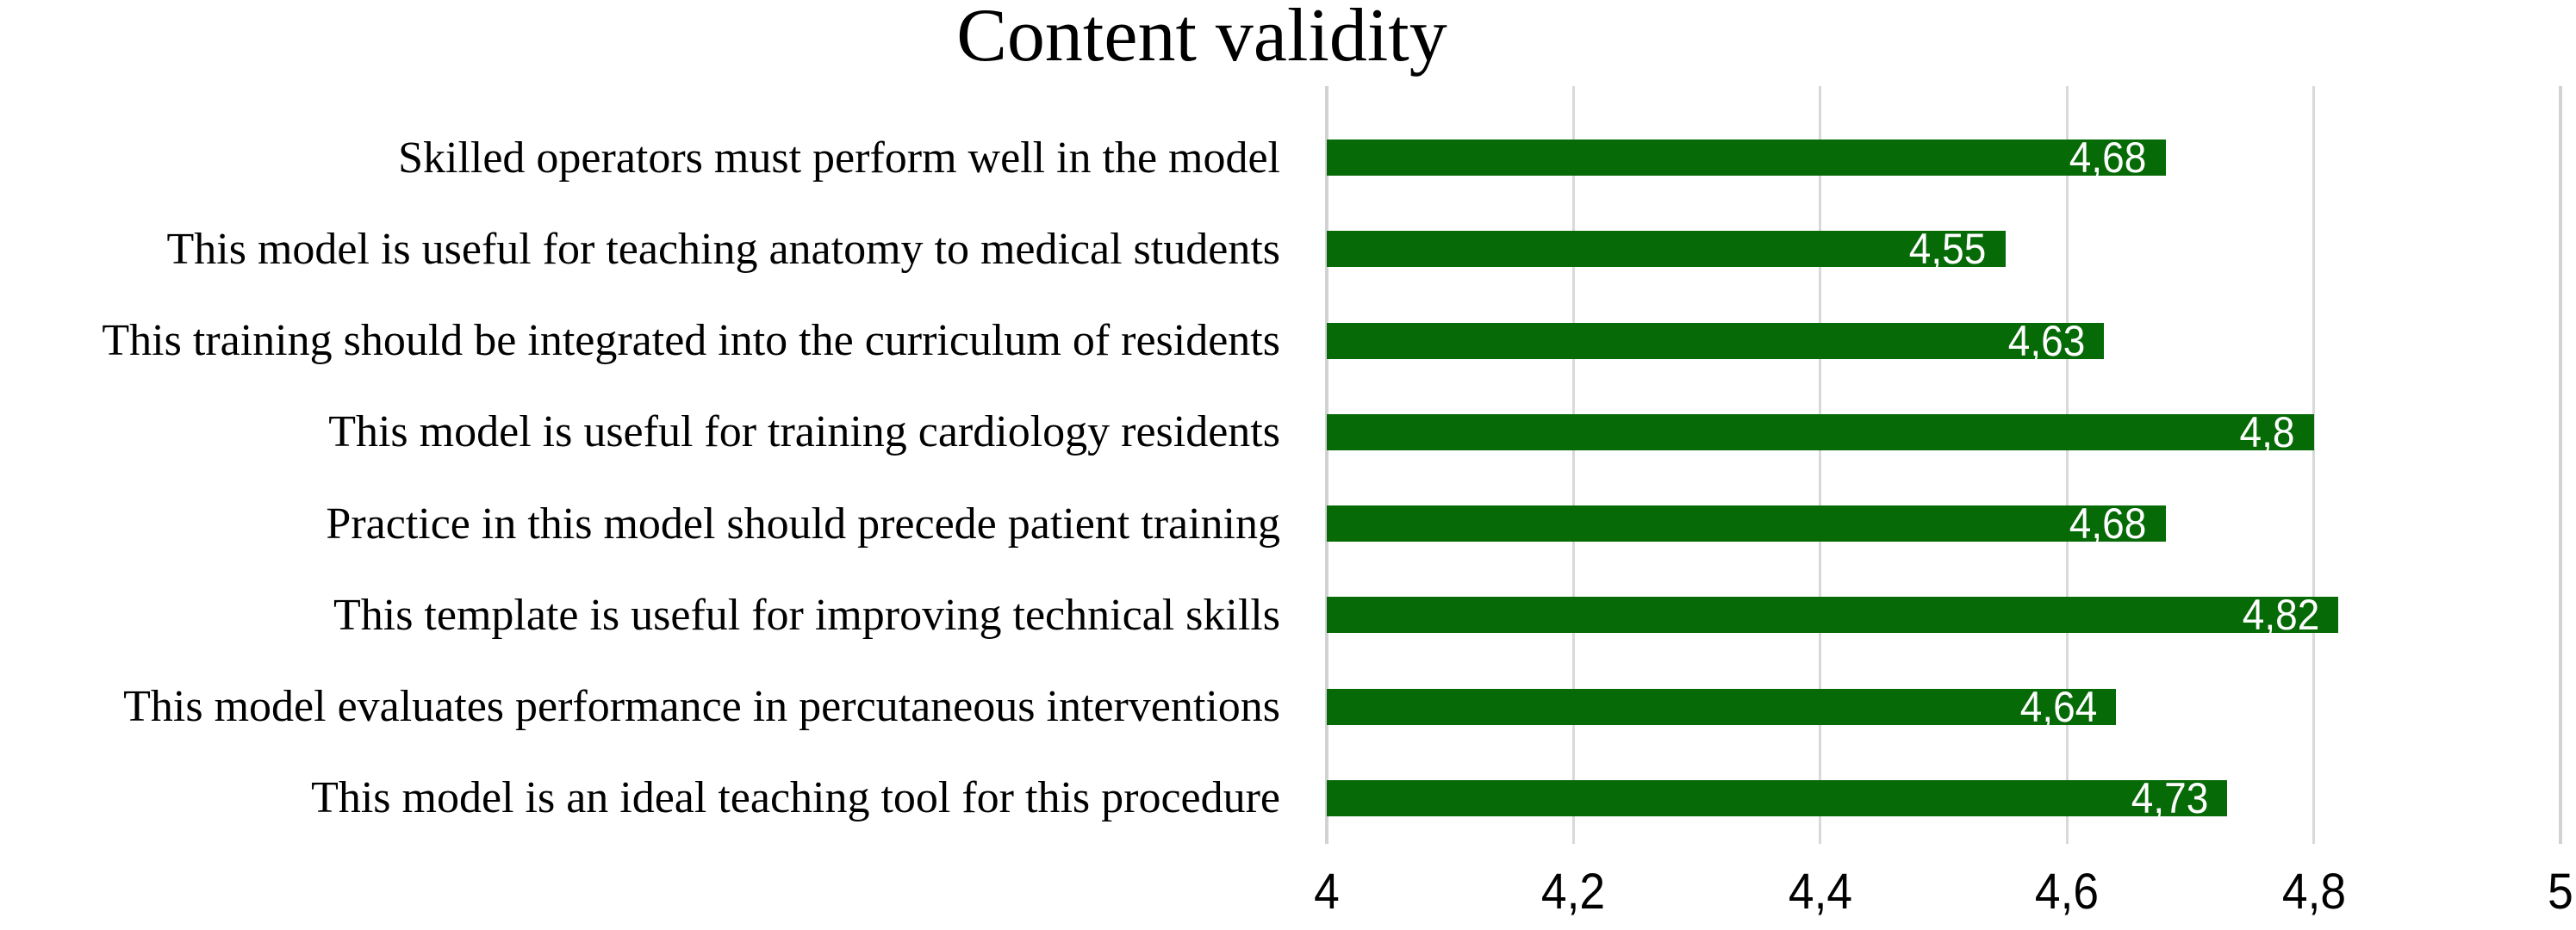  I want to click on bar-row: 4,8, so click(1944, 433).